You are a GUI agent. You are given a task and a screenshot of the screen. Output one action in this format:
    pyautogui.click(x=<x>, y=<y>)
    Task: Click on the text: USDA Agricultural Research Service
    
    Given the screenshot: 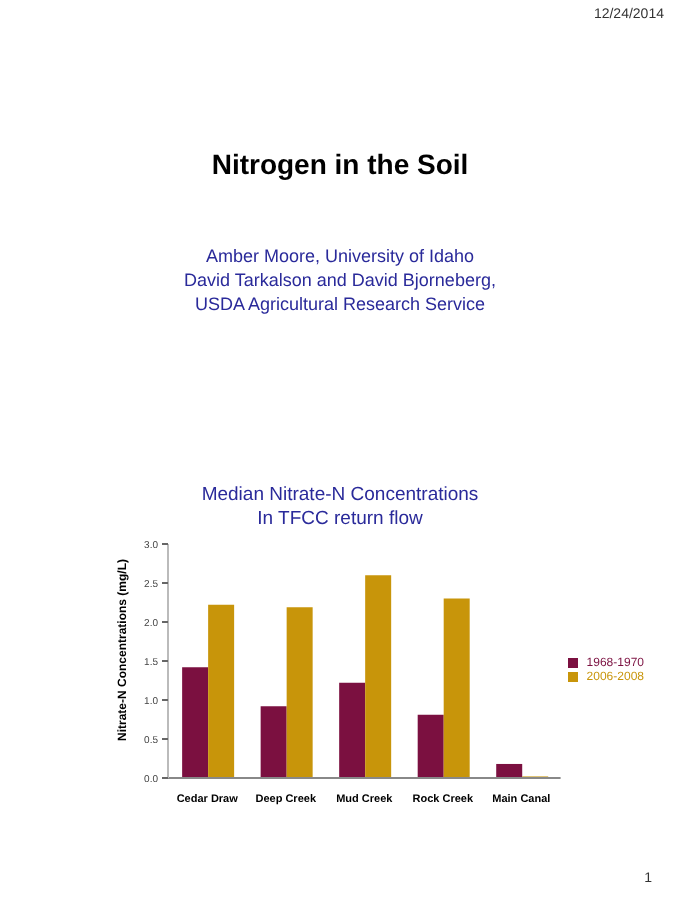 What is the action you would take?
    pyautogui.click(x=340, y=304)
    